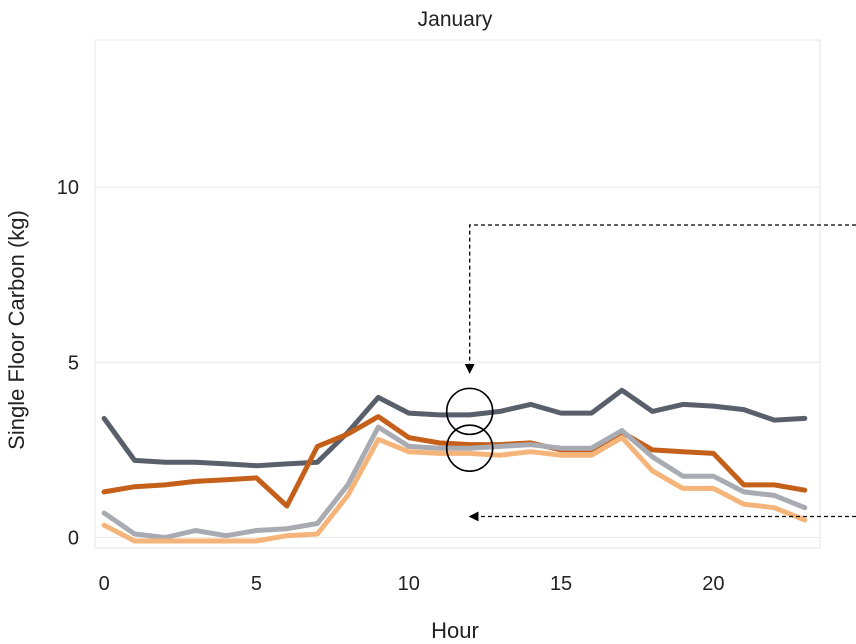  Describe the element at coordinates (16, 330) in the screenshot. I see `y-axis-label: Single Floor Carbon (kg)` at that location.